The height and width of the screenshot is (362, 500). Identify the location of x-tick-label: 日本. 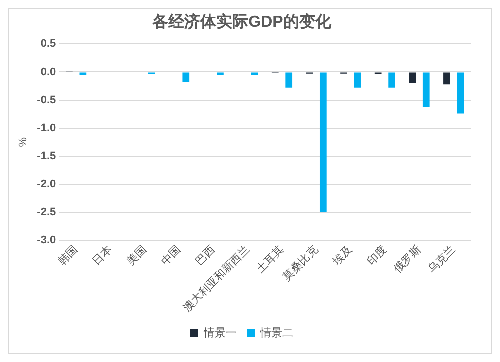
(102, 255).